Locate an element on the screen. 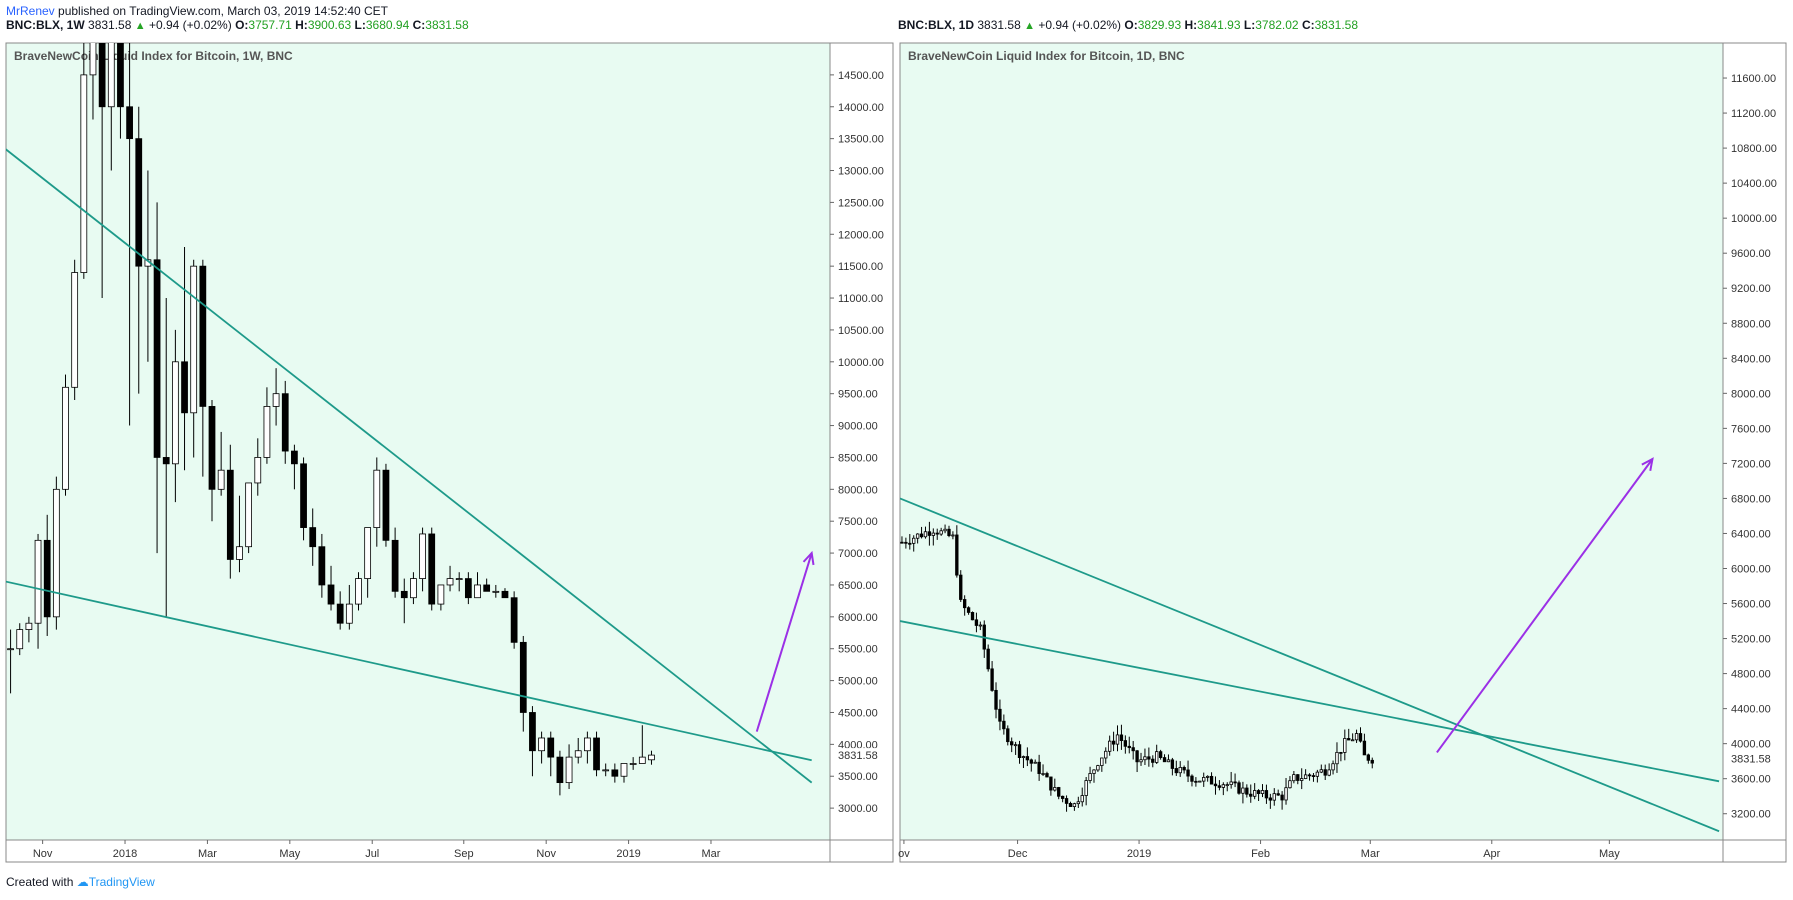 This screenshot has width=1793, height=900. y-tick-label: 5200.00 is located at coordinates (1751, 640).